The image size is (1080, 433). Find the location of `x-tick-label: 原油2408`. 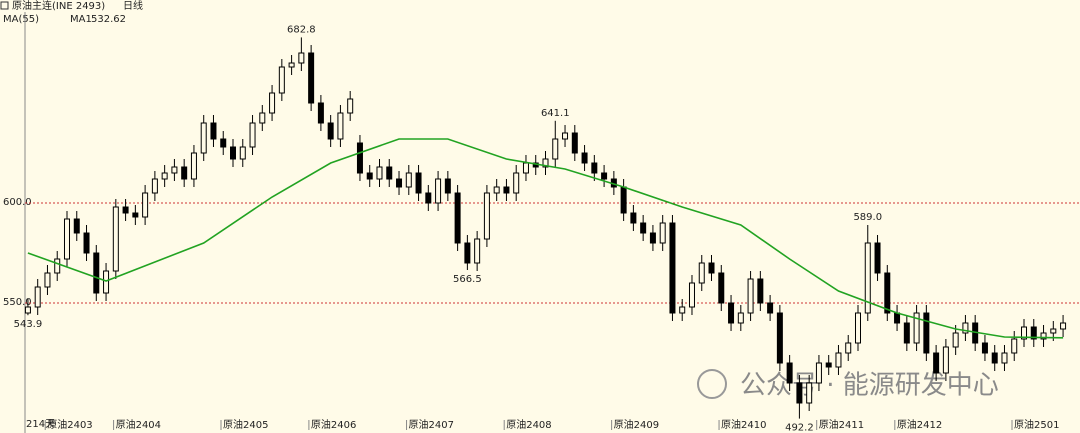

x-tick-label: 原油2408 is located at coordinates (528, 424).